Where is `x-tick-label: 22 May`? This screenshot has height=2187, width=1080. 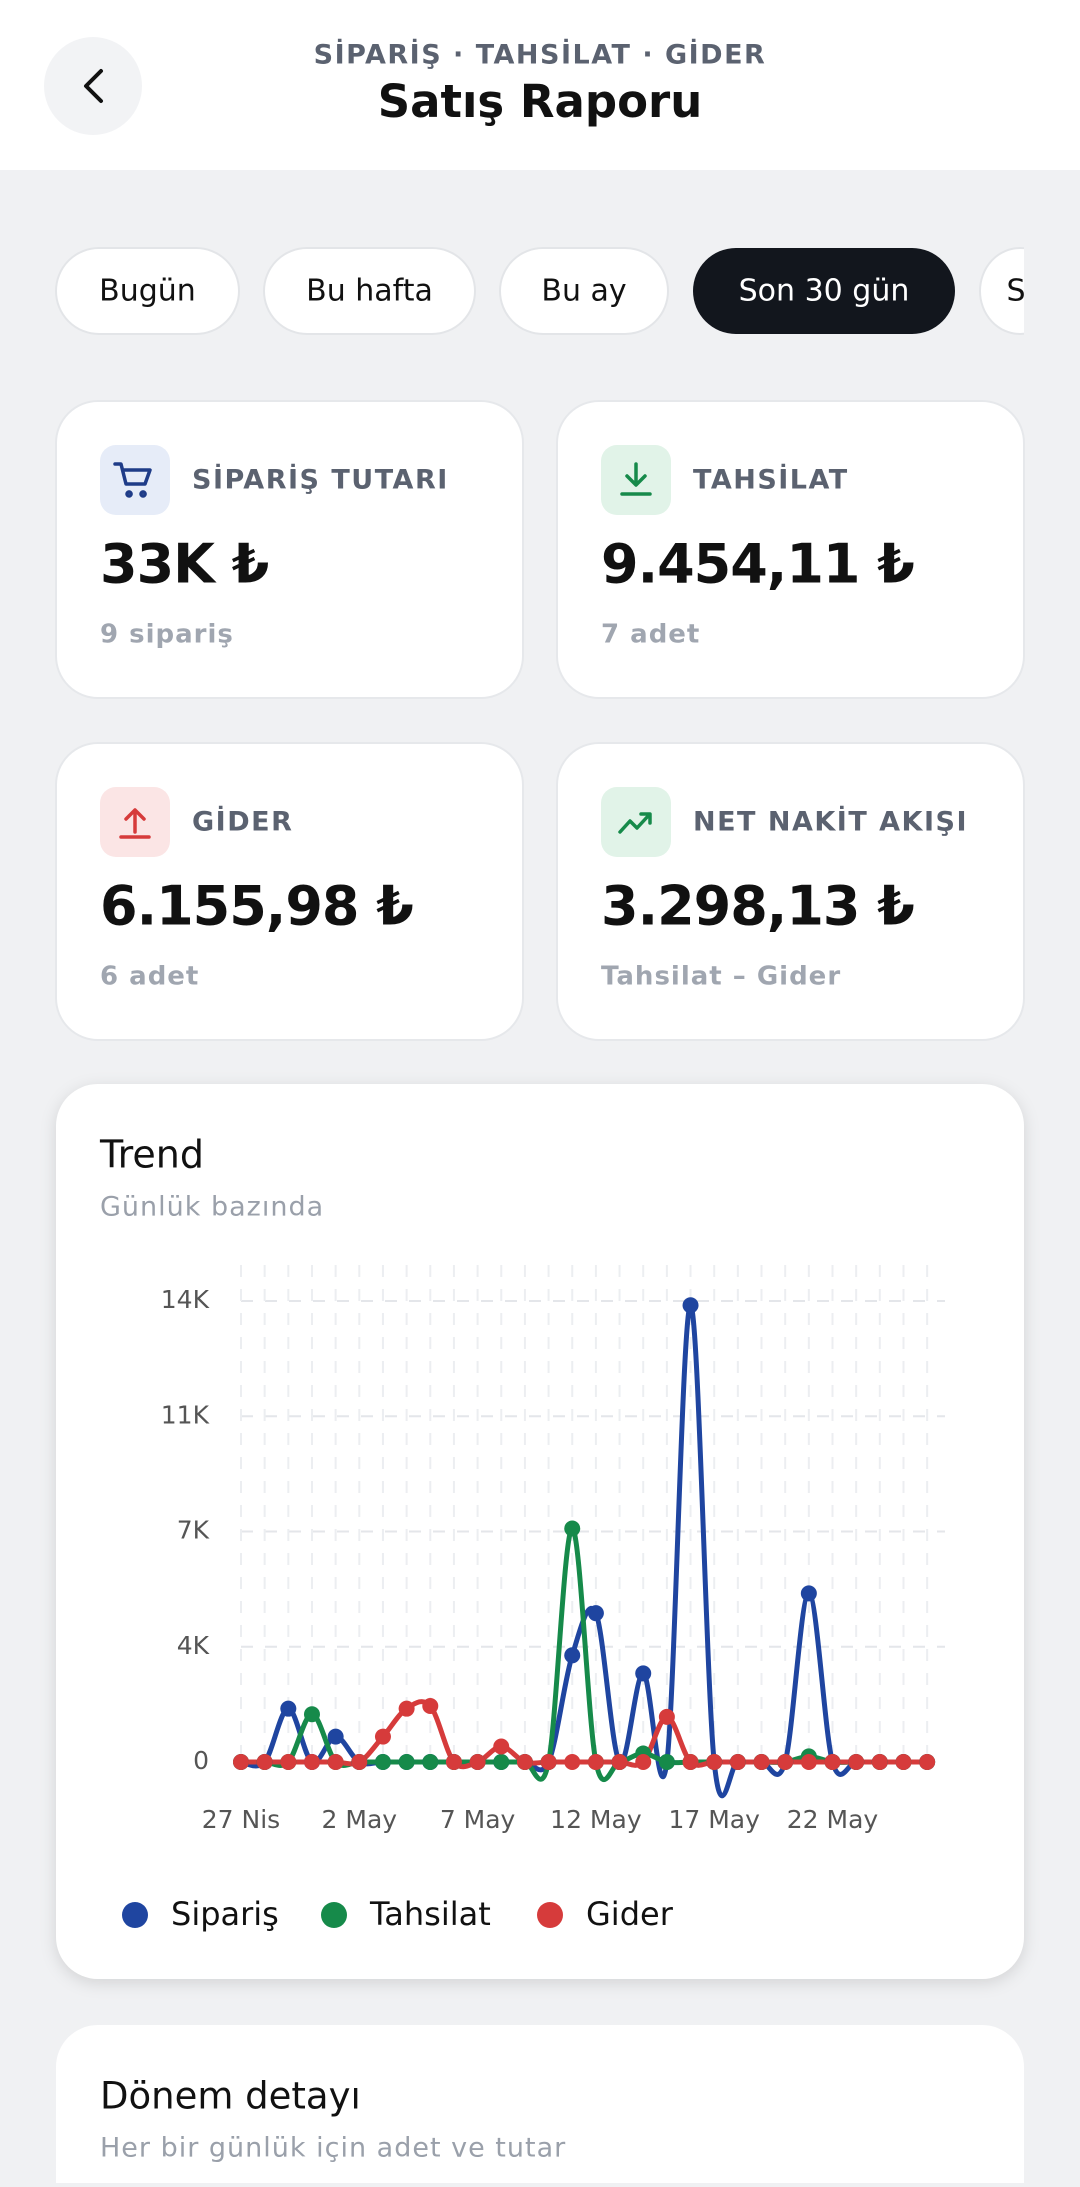 x-tick-label: 22 May is located at coordinates (833, 1819).